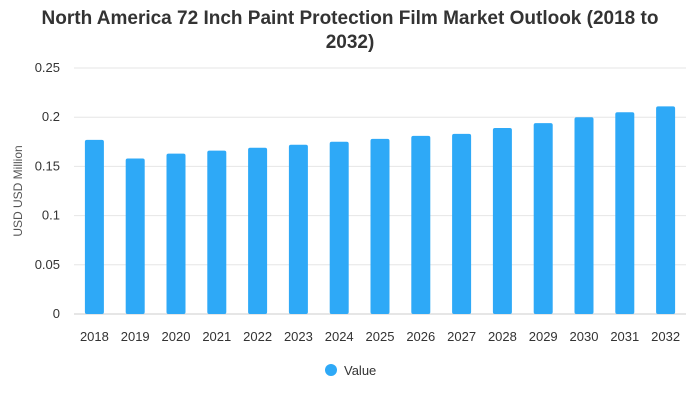 This screenshot has width=700, height=400. What do you see at coordinates (135, 236) in the screenshot?
I see `bar-2019` at bounding box center [135, 236].